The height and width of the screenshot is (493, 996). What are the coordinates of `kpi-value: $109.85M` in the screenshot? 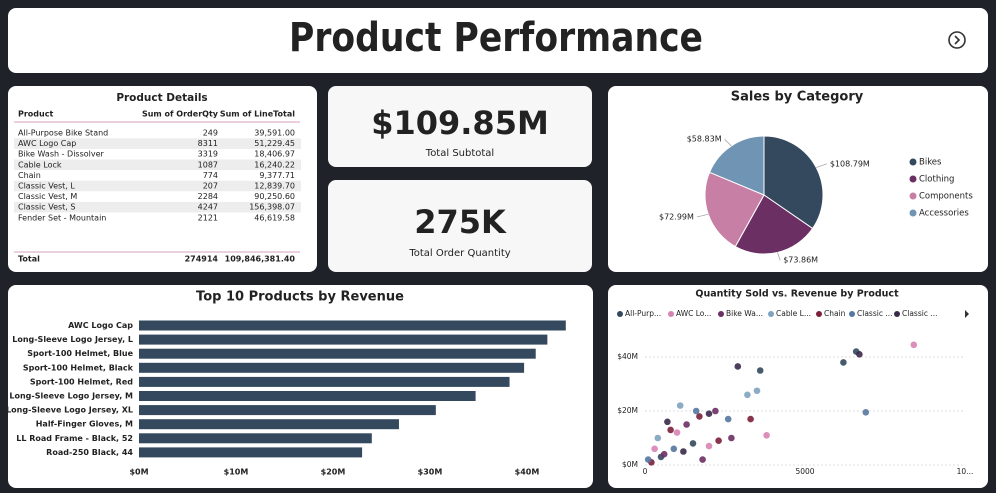 It's located at (460, 123).